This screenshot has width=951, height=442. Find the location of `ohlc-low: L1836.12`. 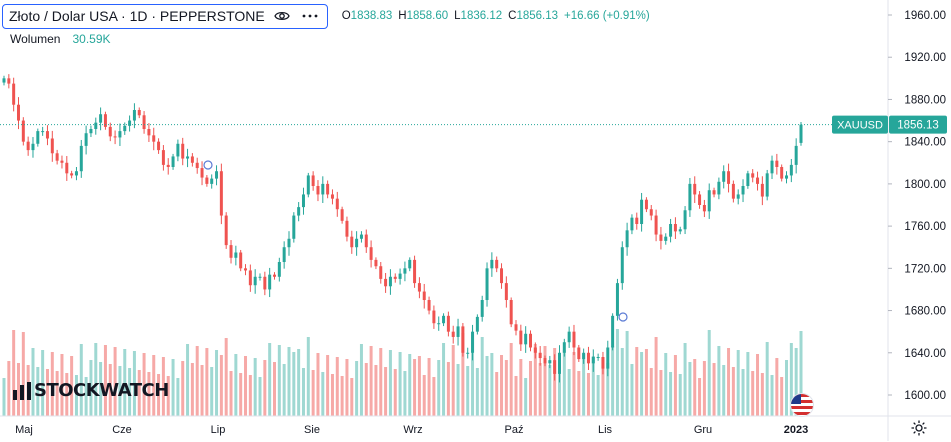

ohlc-low: L1836.12 is located at coordinates (478, 16).